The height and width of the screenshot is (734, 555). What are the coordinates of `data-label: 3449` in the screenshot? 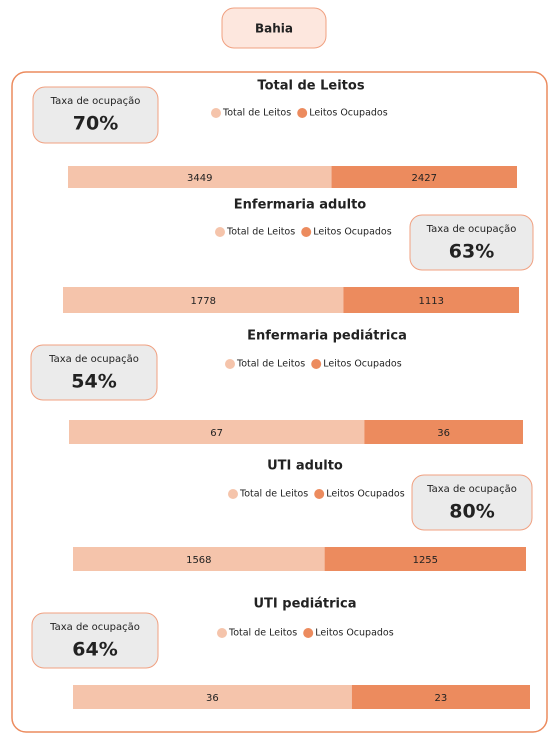 It's located at (199, 178).